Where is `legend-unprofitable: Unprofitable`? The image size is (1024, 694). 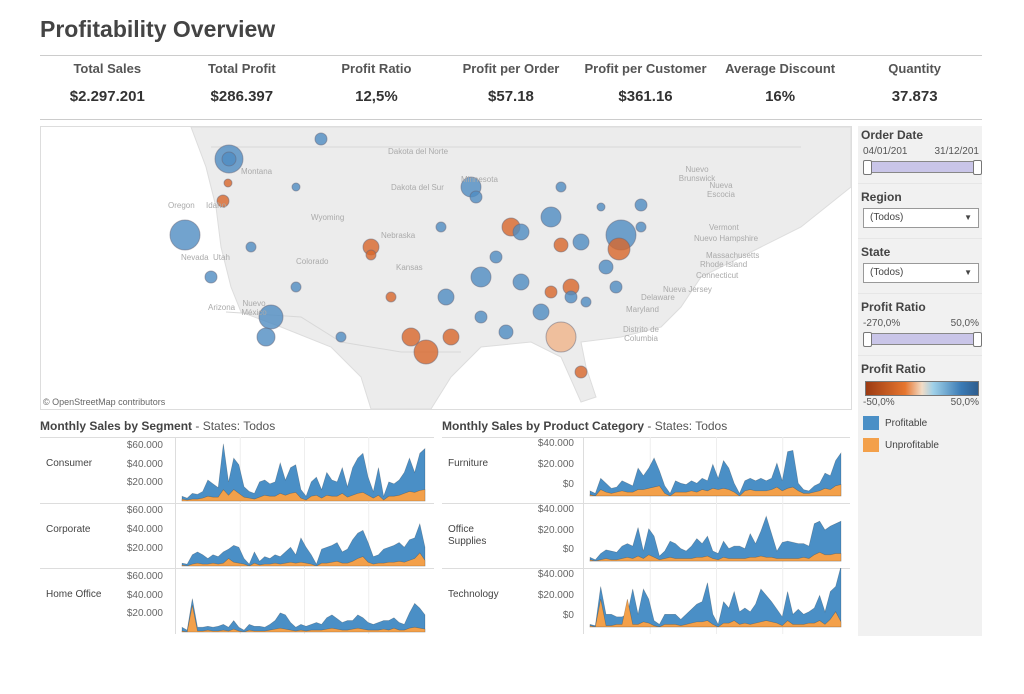 legend-unprofitable: Unprofitable is located at coordinates (922, 445).